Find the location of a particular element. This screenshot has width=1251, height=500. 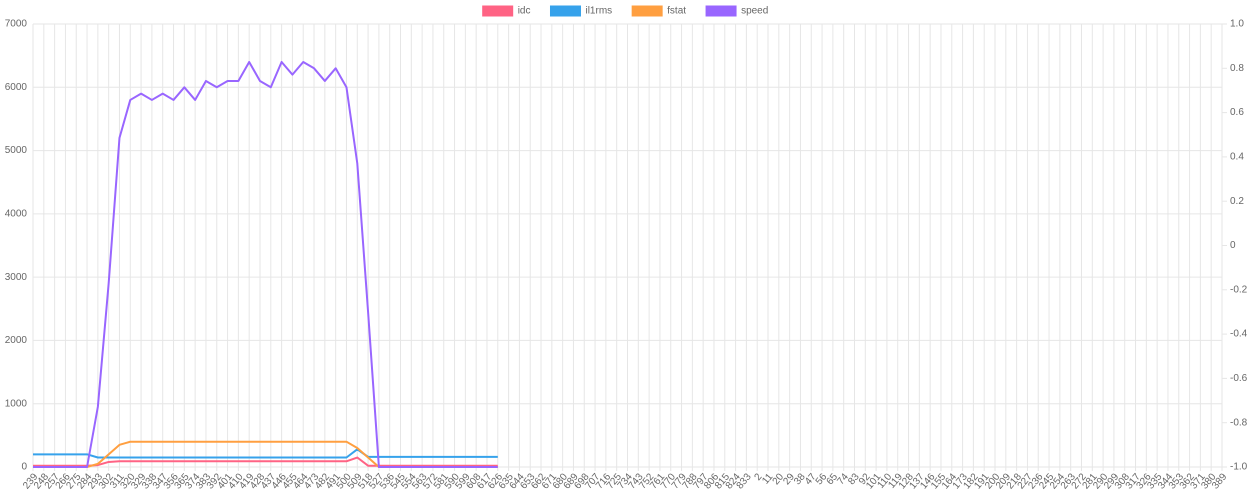

y2-tick-label: -1.0 is located at coordinates (1239, 467).